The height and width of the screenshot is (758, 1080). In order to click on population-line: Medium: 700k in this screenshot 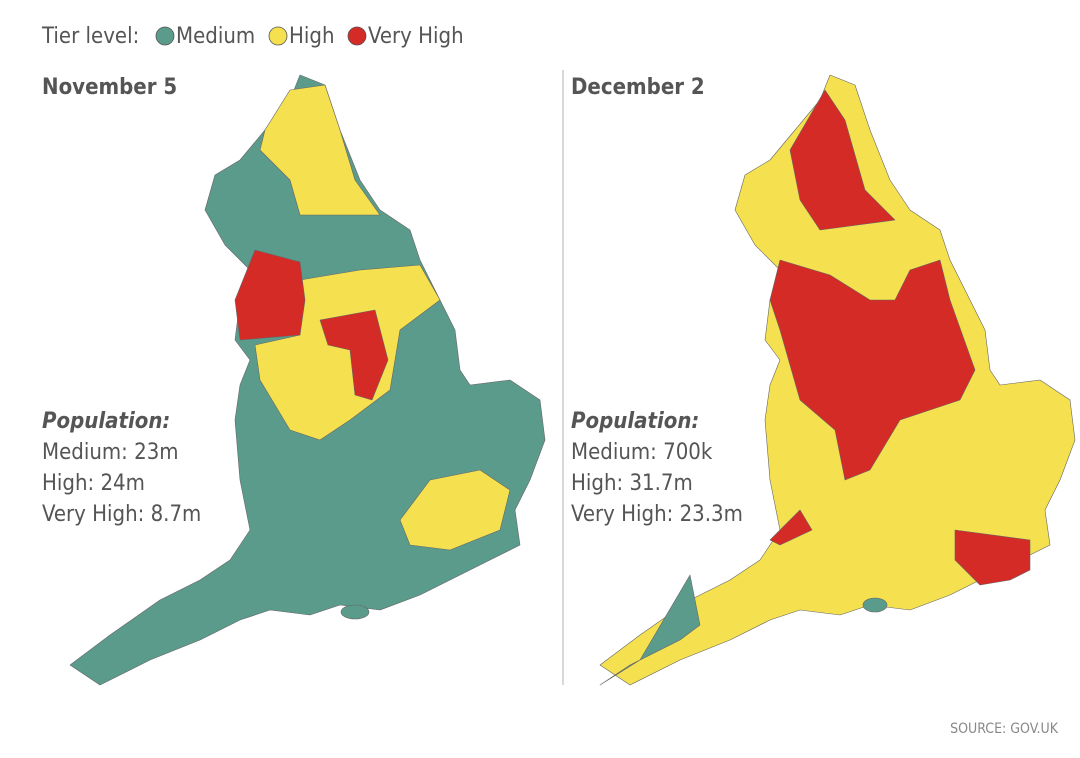, I will do `click(642, 452)`.